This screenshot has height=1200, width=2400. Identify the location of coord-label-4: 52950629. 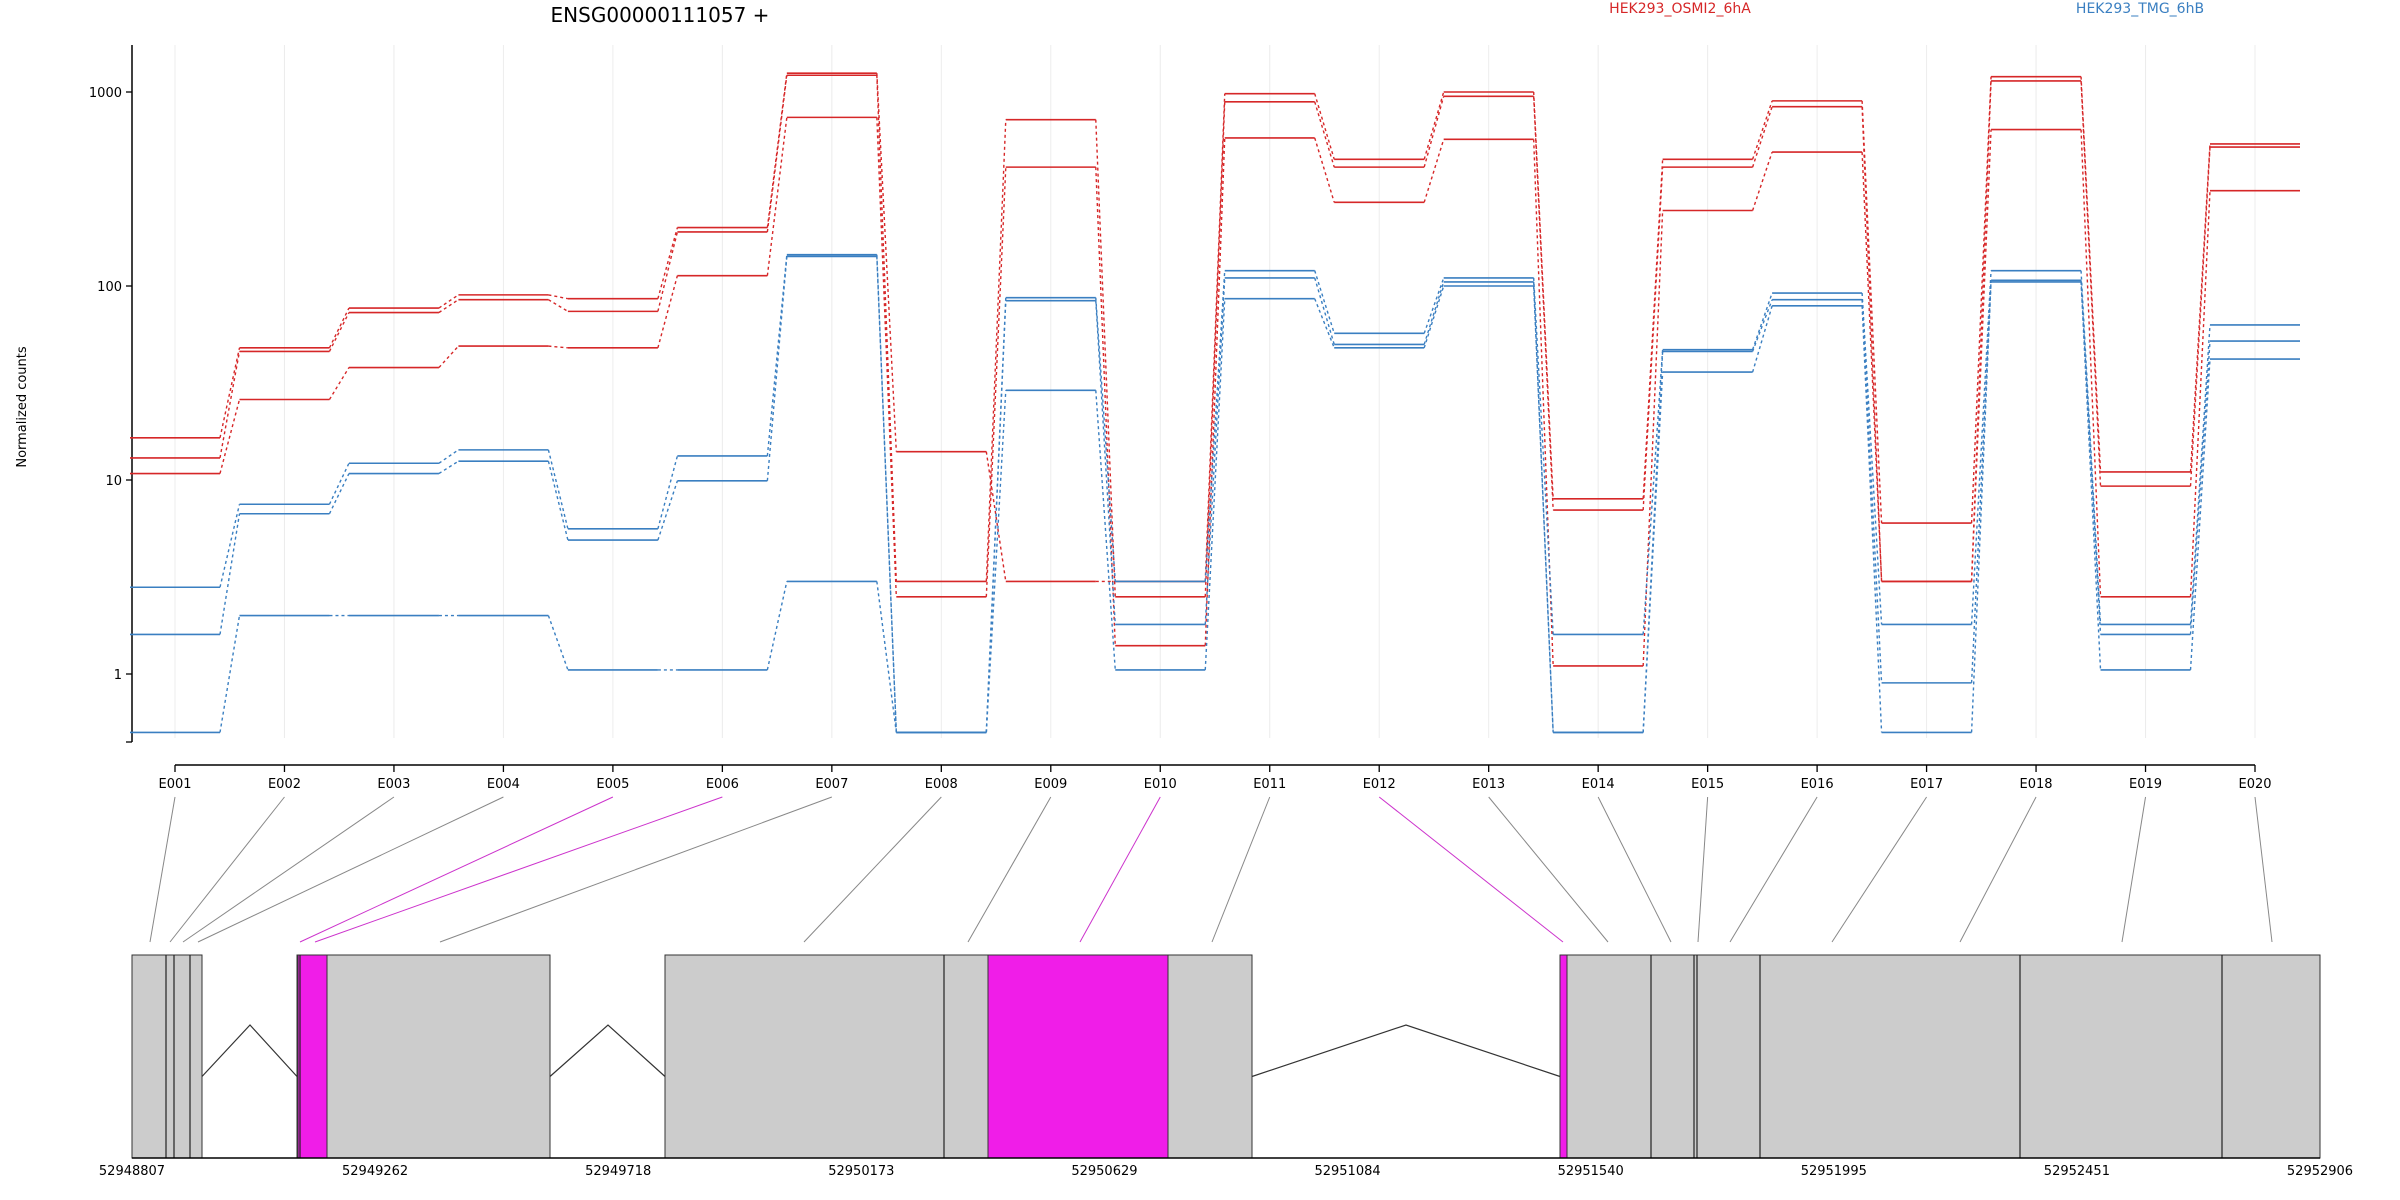
(1104, 1171).